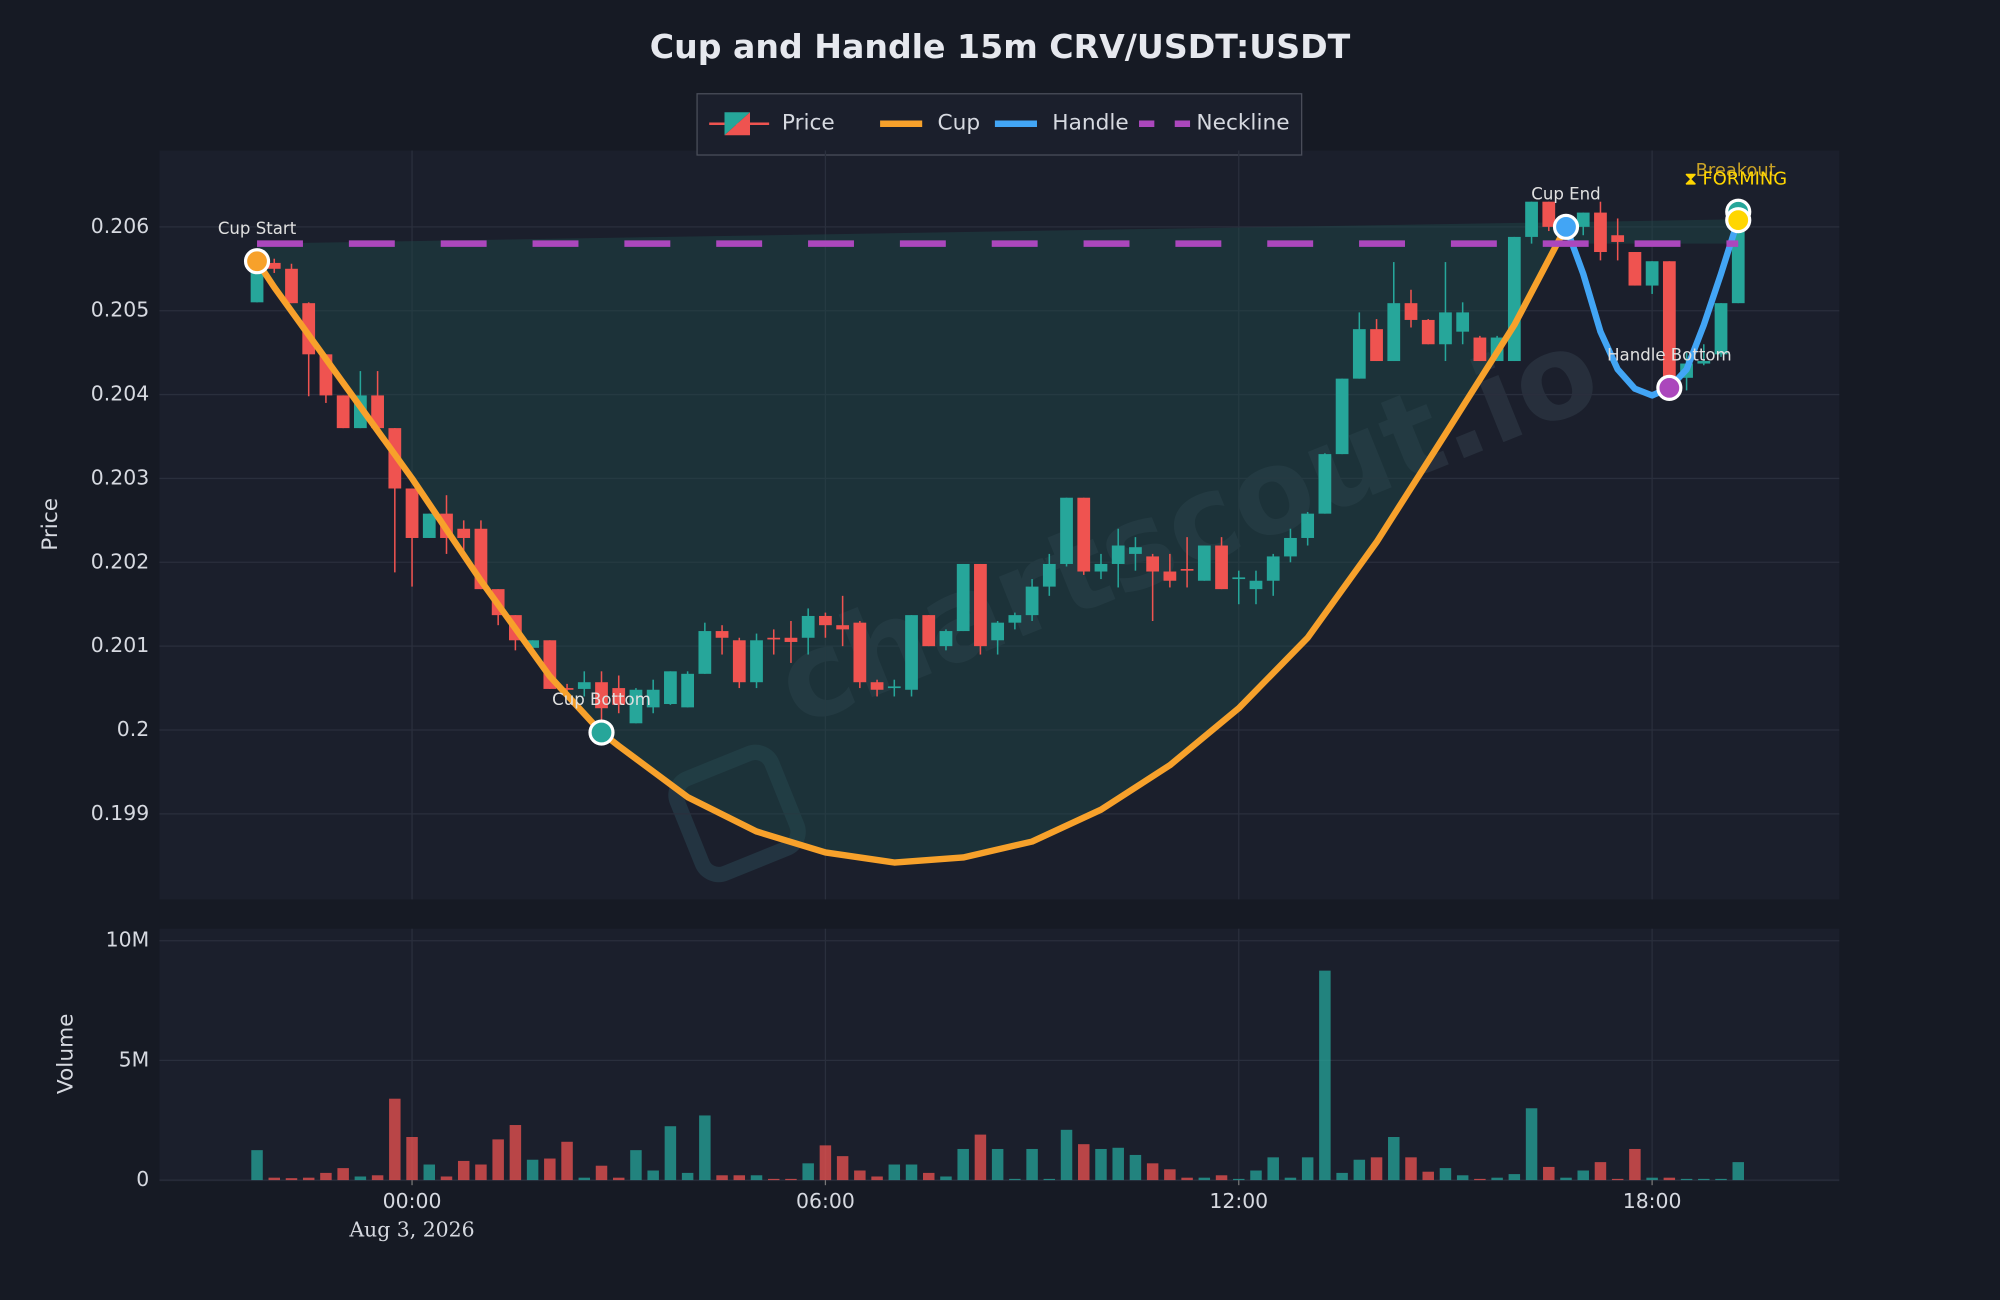 The height and width of the screenshot is (1300, 2000). Describe the element at coordinates (120, 226) in the screenshot. I see `y-tick-label: 0.206` at that location.